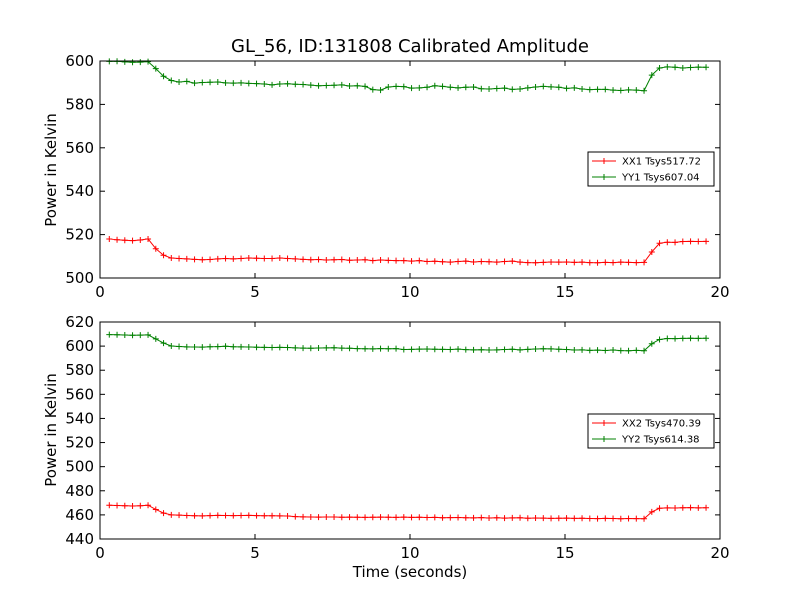 The width and height of the screenshot is (800, 600). Describe the element at coordinates (255, 292) in the screenshot. I see `x-tick-label: 5` at that location.